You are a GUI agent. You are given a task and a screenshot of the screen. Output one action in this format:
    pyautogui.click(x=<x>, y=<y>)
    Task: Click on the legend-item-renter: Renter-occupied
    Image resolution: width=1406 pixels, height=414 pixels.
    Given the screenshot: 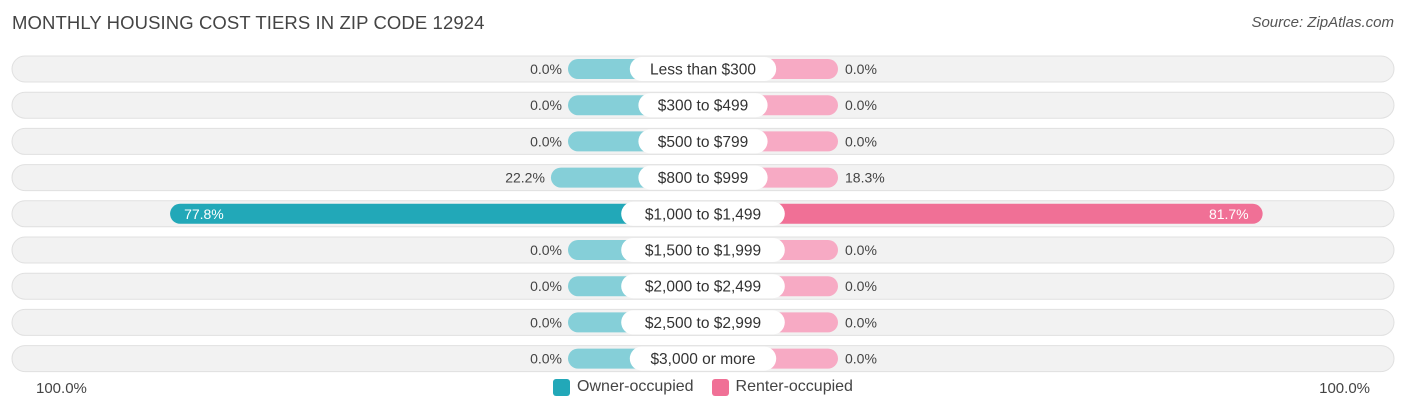 What is the action you would take?
    pyautogui.click(x=782, y=387)
    